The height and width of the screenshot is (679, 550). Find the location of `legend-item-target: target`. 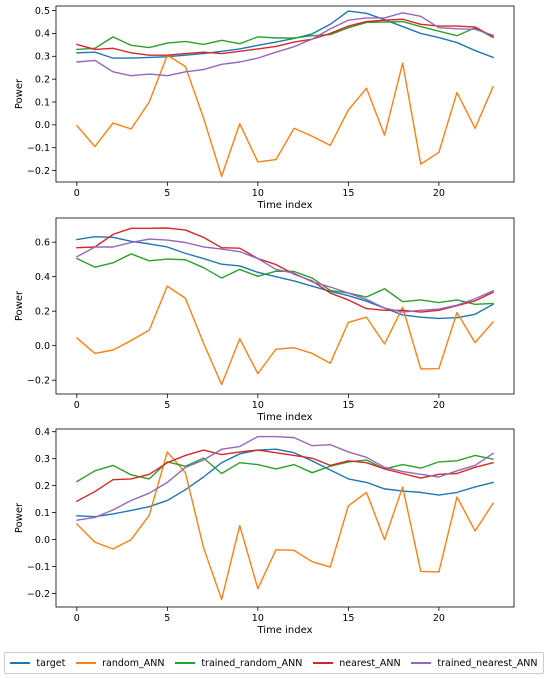

legend-item-target: target is located at coordinates (37, 663).